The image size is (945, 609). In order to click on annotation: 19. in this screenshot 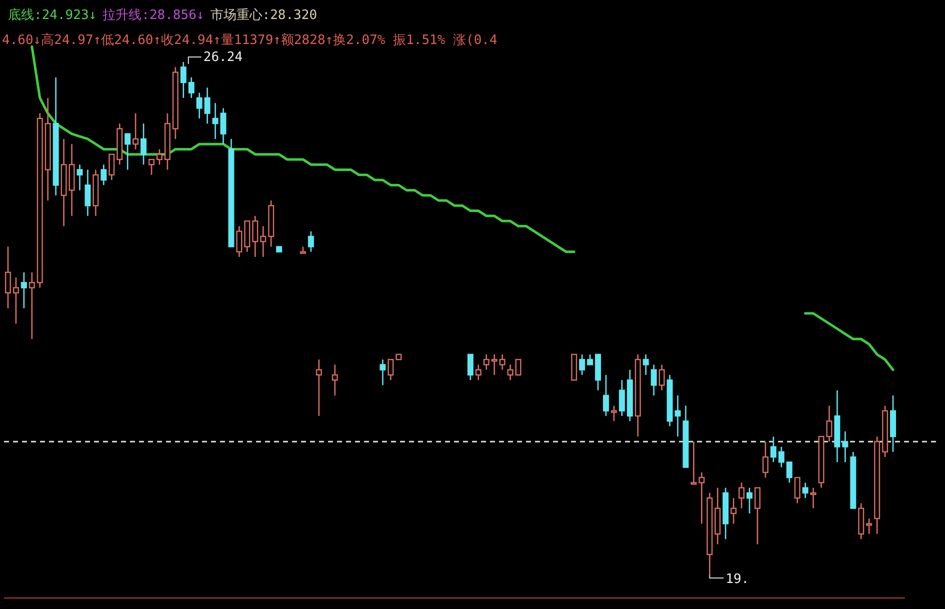, I will do `click(738, 579)`.